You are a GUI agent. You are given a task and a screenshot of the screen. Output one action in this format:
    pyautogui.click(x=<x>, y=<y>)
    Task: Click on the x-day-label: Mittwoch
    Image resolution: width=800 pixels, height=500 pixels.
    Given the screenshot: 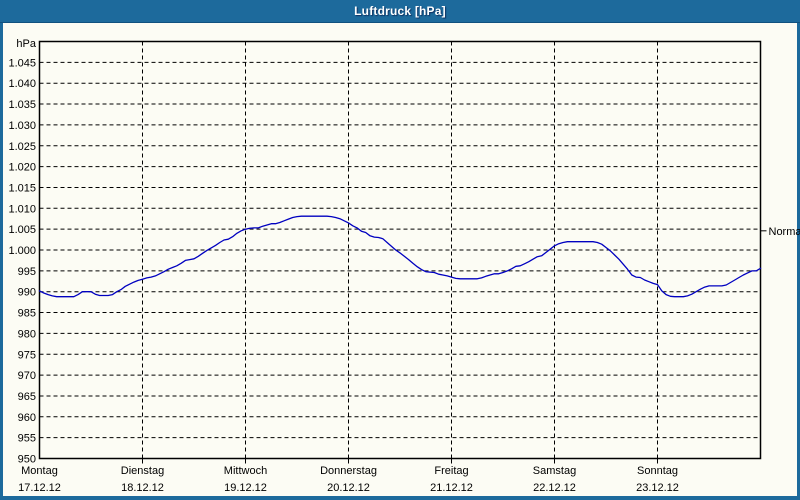 What is the action you would take?
    pyautogui.click(x=245, y=471)
    